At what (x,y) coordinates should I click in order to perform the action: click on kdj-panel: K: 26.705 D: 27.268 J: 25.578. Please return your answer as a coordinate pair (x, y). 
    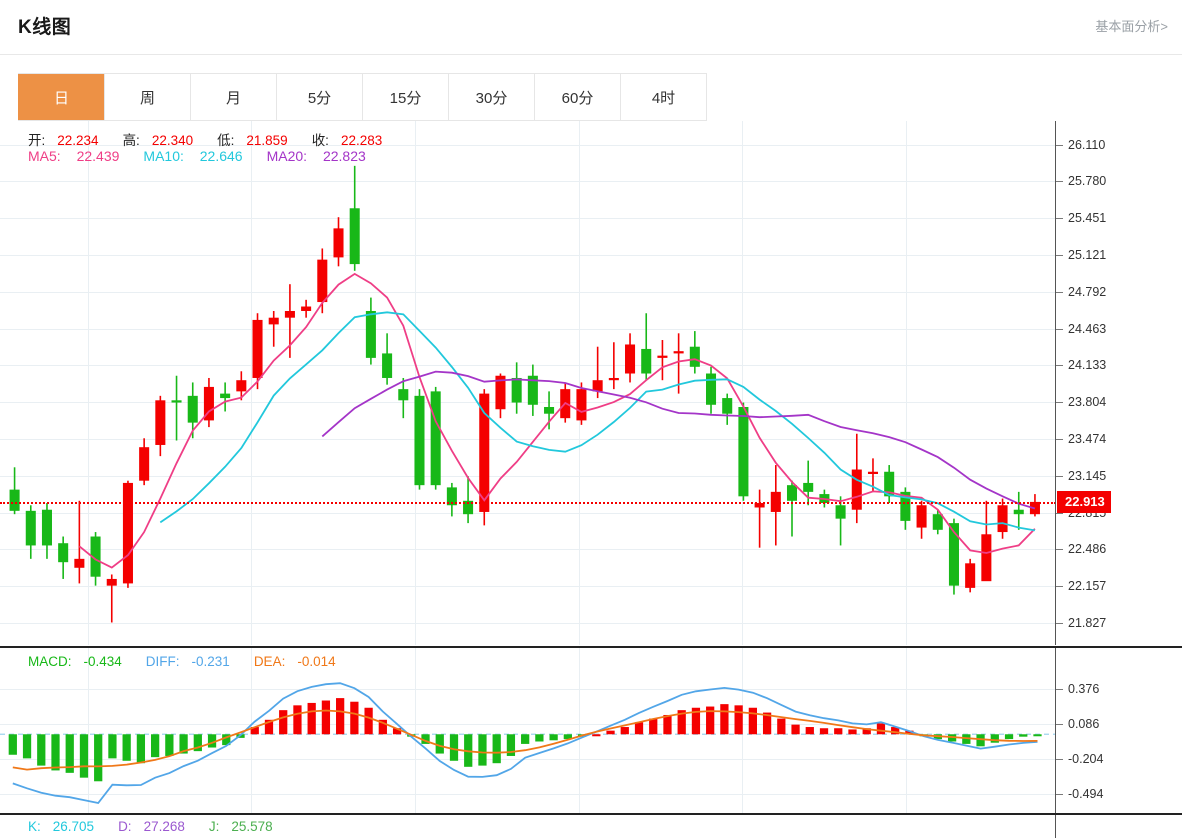
    Looking at the image, I should click on (591, 825).